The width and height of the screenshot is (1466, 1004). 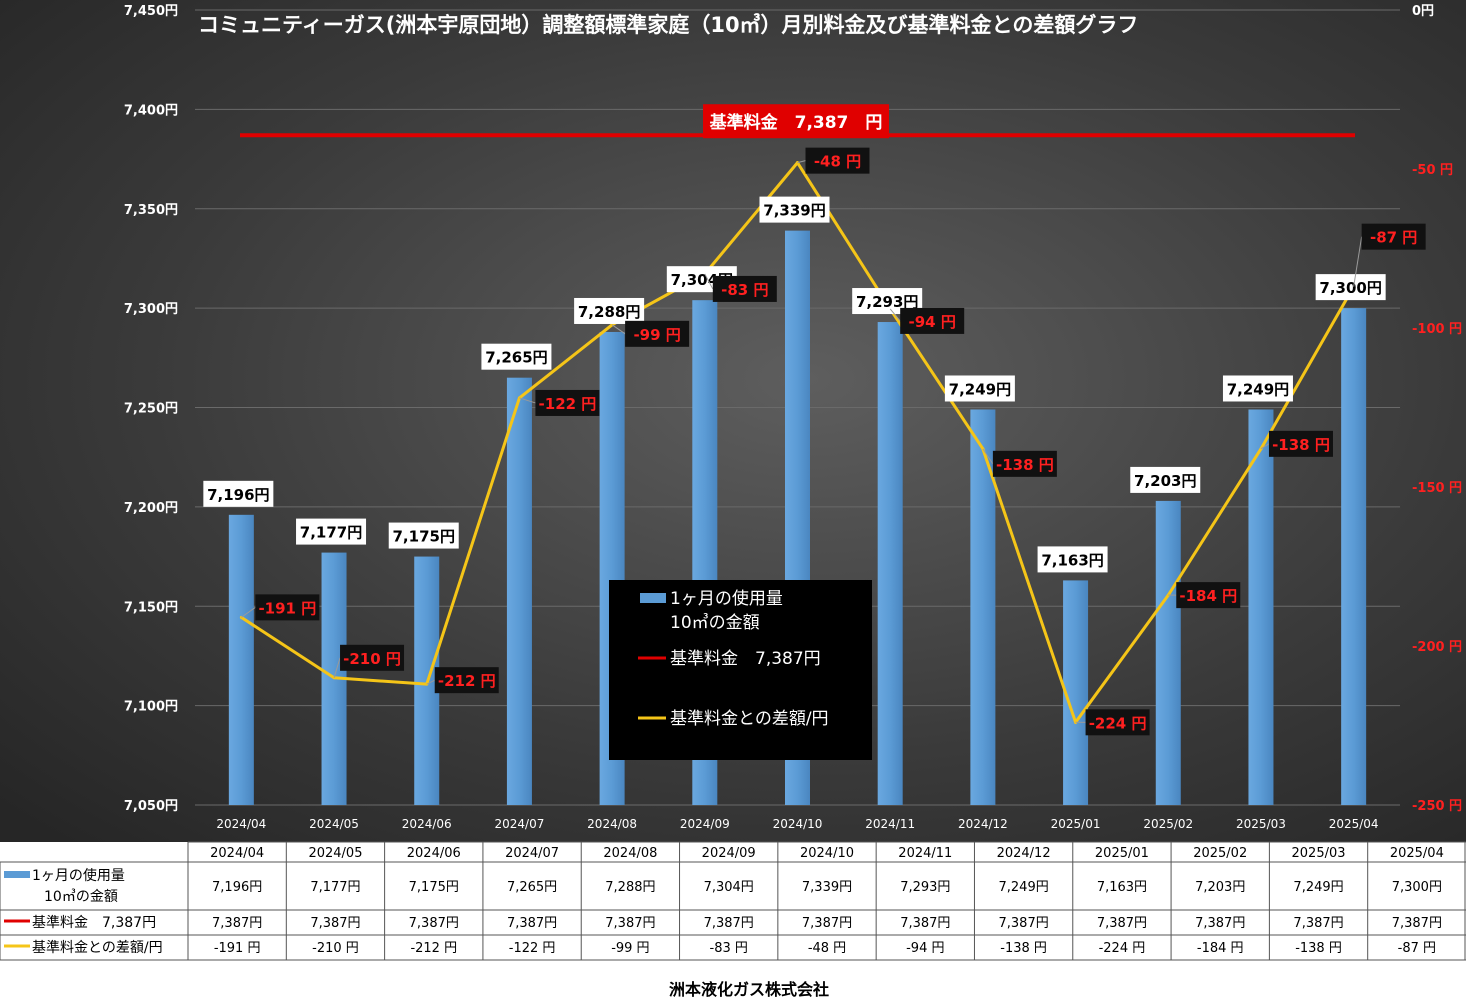 What do you see at coordinates (1319, 853) in the screenshot?
I see `table-header-cell: 2025/03` at bounding box center [1319, 853].